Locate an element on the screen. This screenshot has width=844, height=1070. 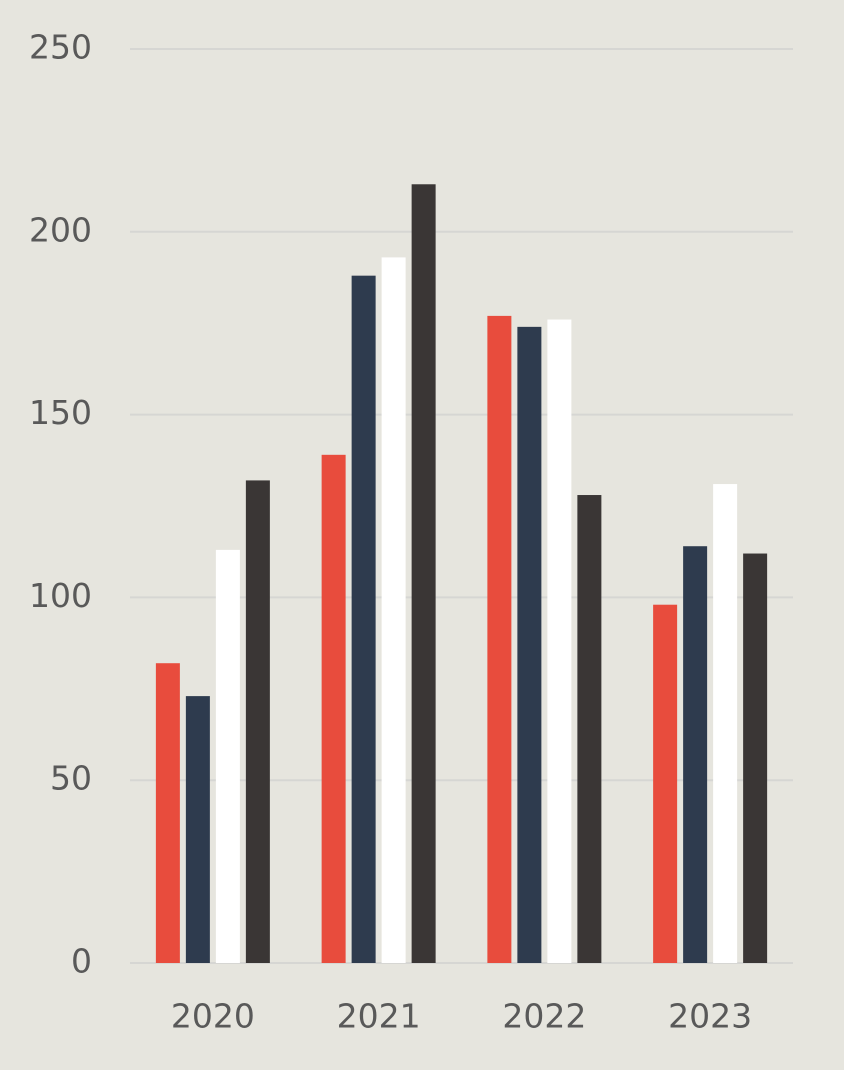
y-tick-label: 100 is located at coordinates (60, 595).